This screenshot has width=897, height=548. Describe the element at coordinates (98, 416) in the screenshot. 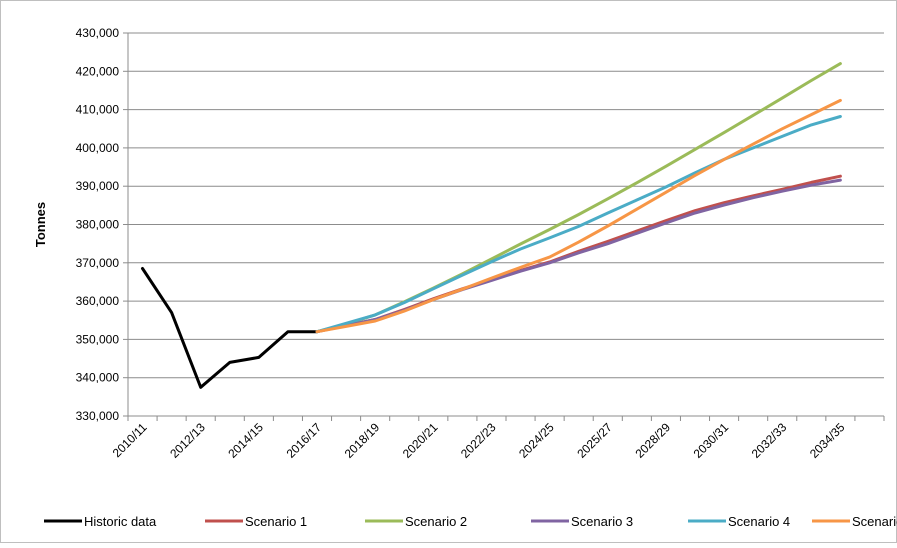

I see `y-tick-label: 330,000` at that location.